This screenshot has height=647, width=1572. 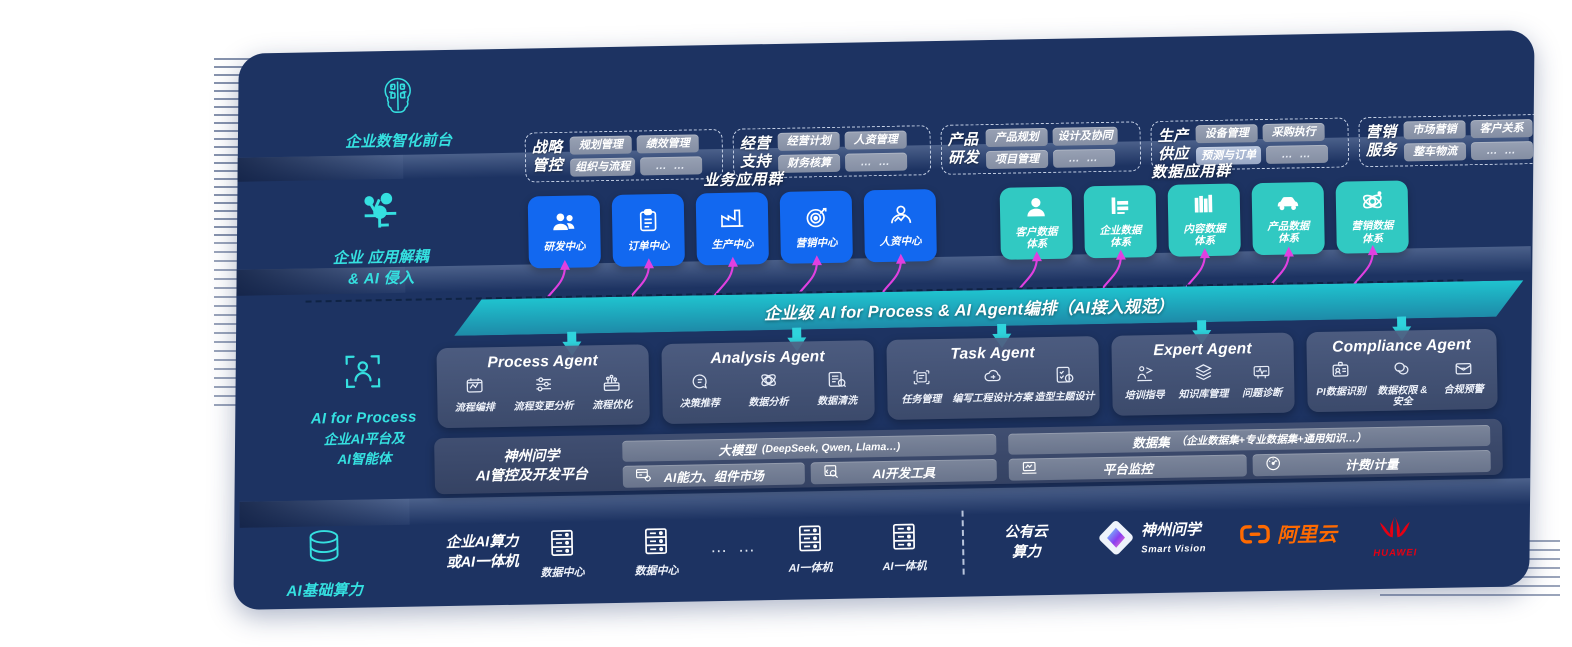 I want to click on domain-chip: 经营计划, so click(x=808, y=141).